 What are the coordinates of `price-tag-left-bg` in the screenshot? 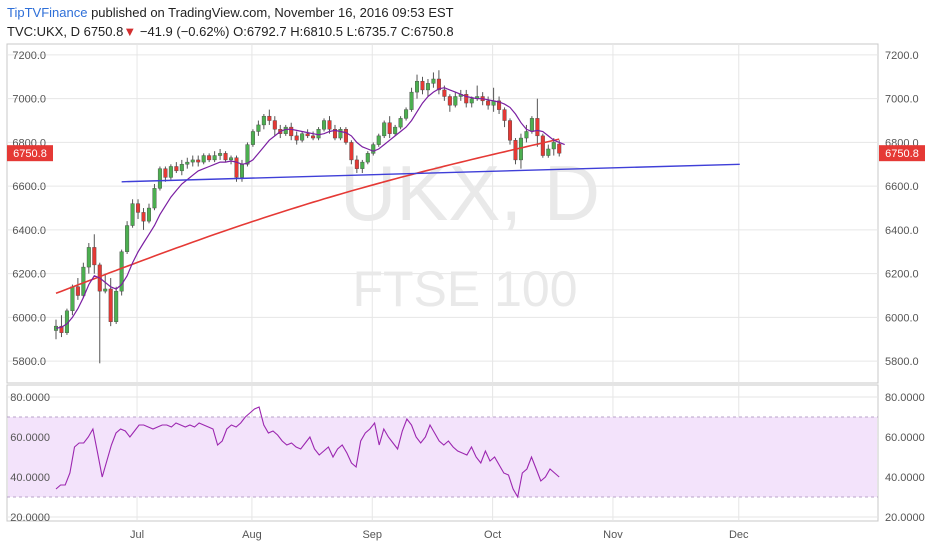 It's located at (30, 153).